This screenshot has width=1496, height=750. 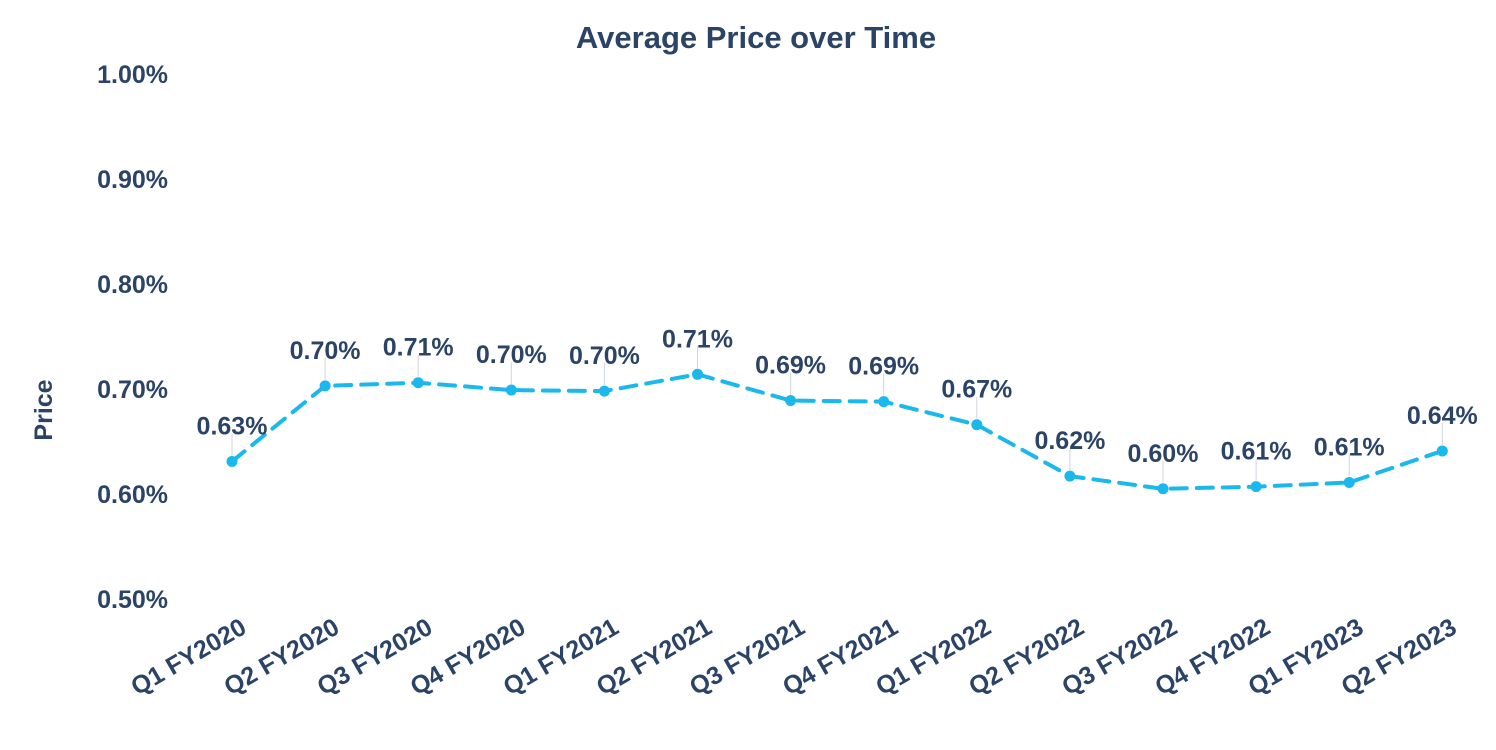 I want to click on data-label: 0.62%, so click(x=1069, y=441).